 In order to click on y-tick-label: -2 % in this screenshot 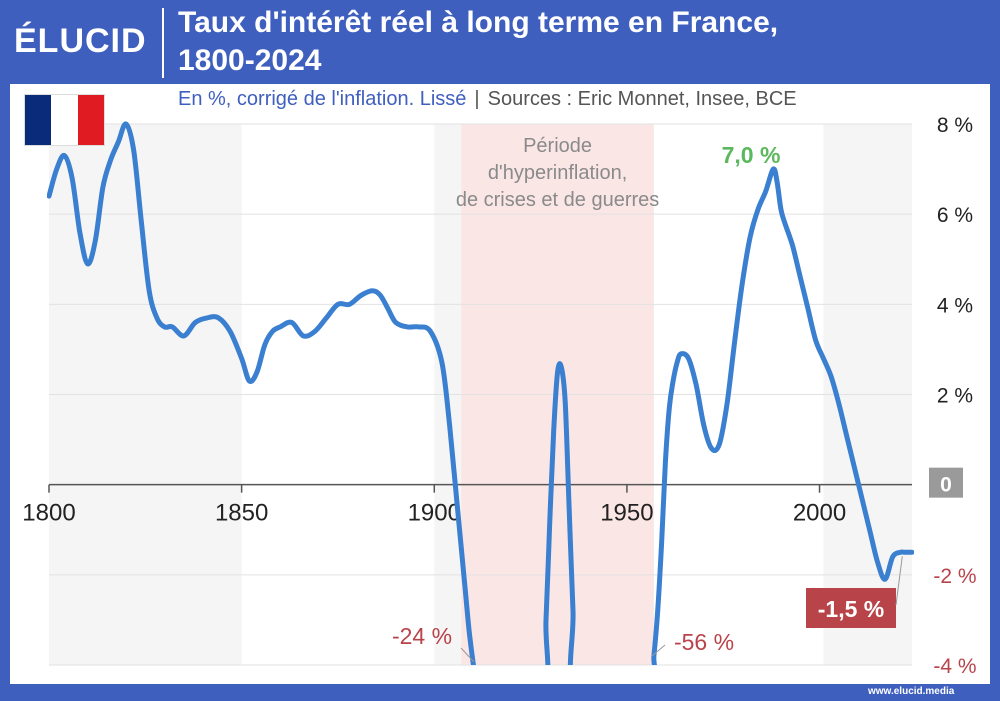, I will do `click(954, 576)`.